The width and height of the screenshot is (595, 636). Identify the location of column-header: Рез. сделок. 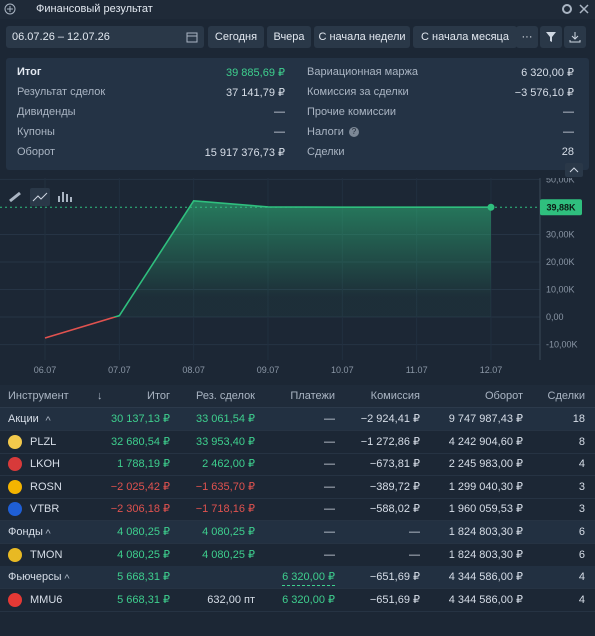
(225, 396).